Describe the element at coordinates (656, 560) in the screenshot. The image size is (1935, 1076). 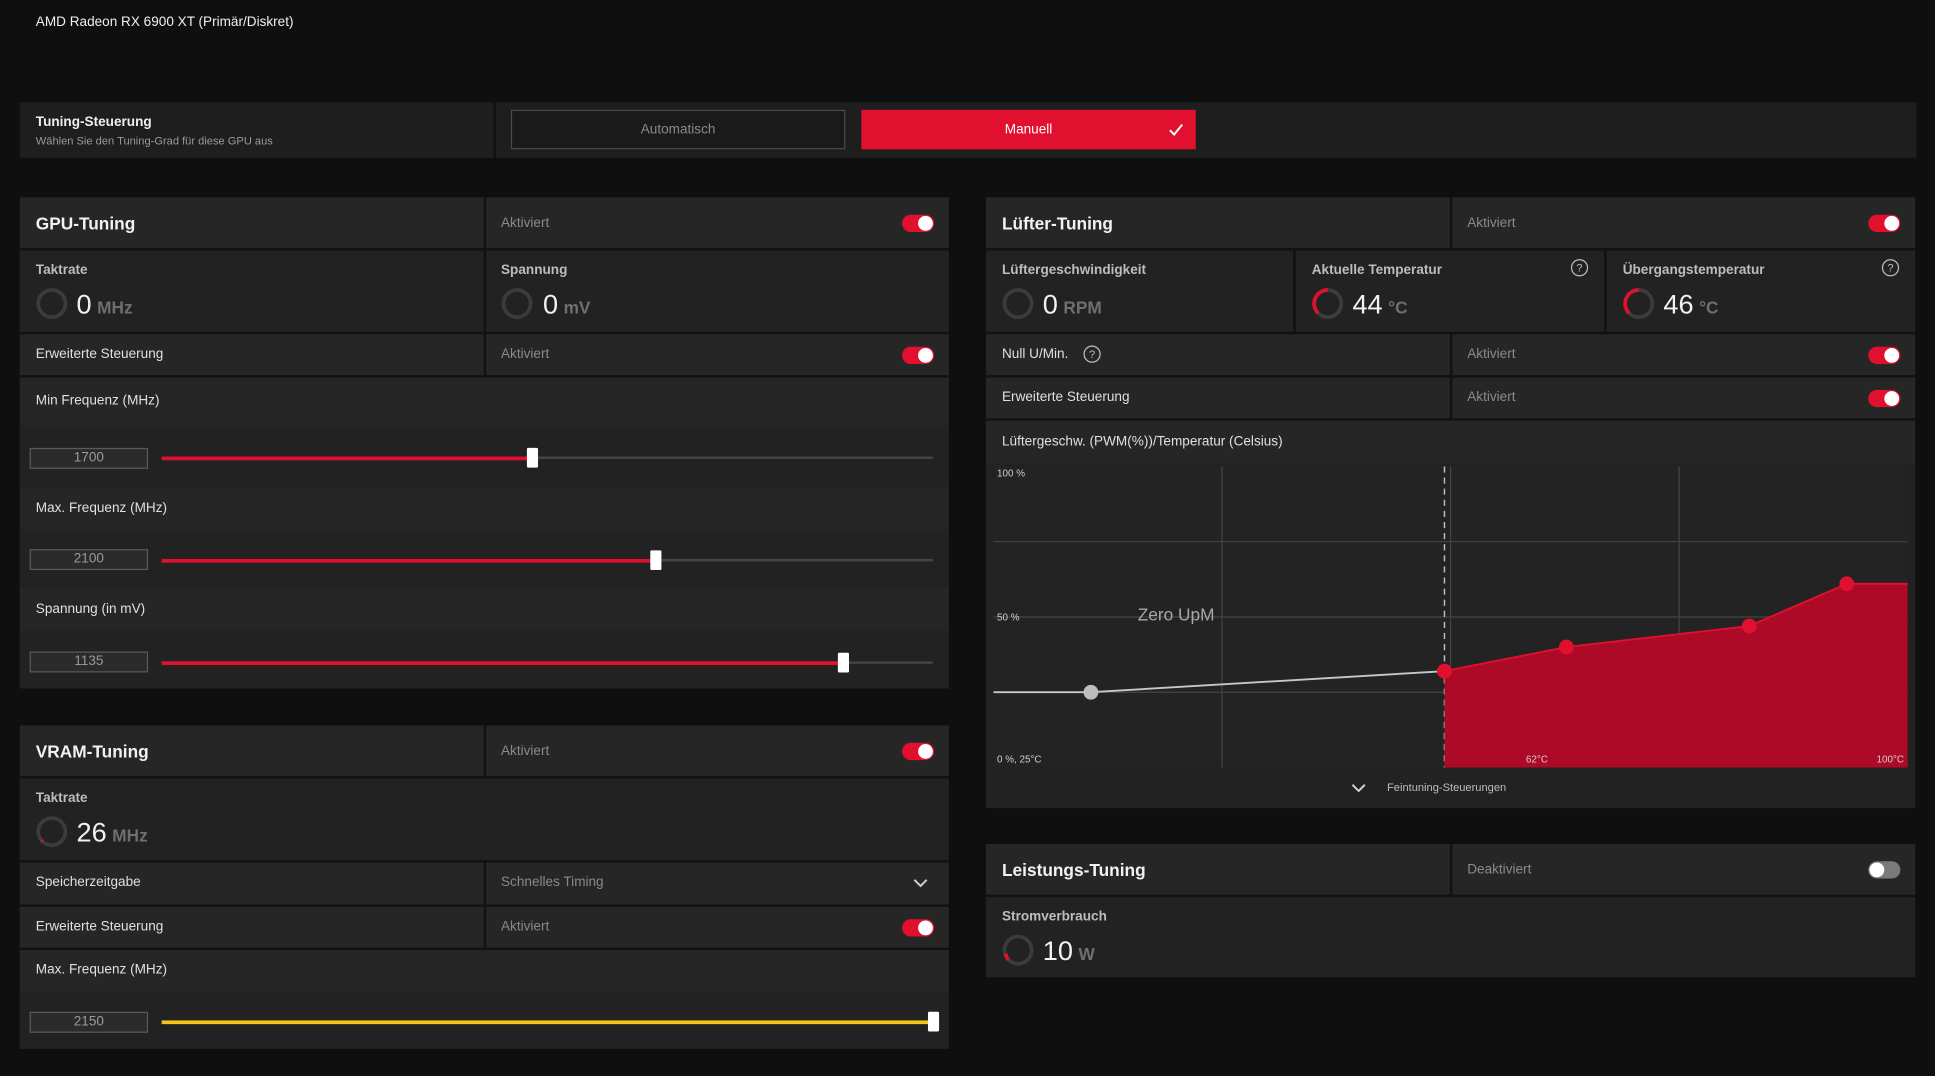
I see `max-freq-thumb` at that location.